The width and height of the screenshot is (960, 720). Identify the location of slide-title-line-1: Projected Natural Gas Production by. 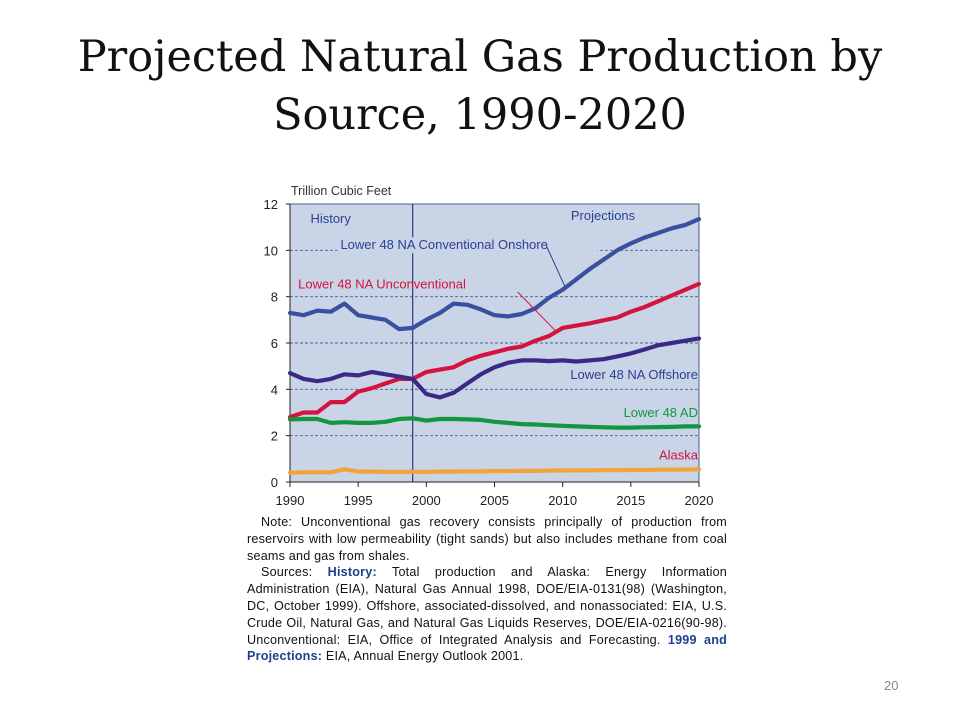
(480, 57).